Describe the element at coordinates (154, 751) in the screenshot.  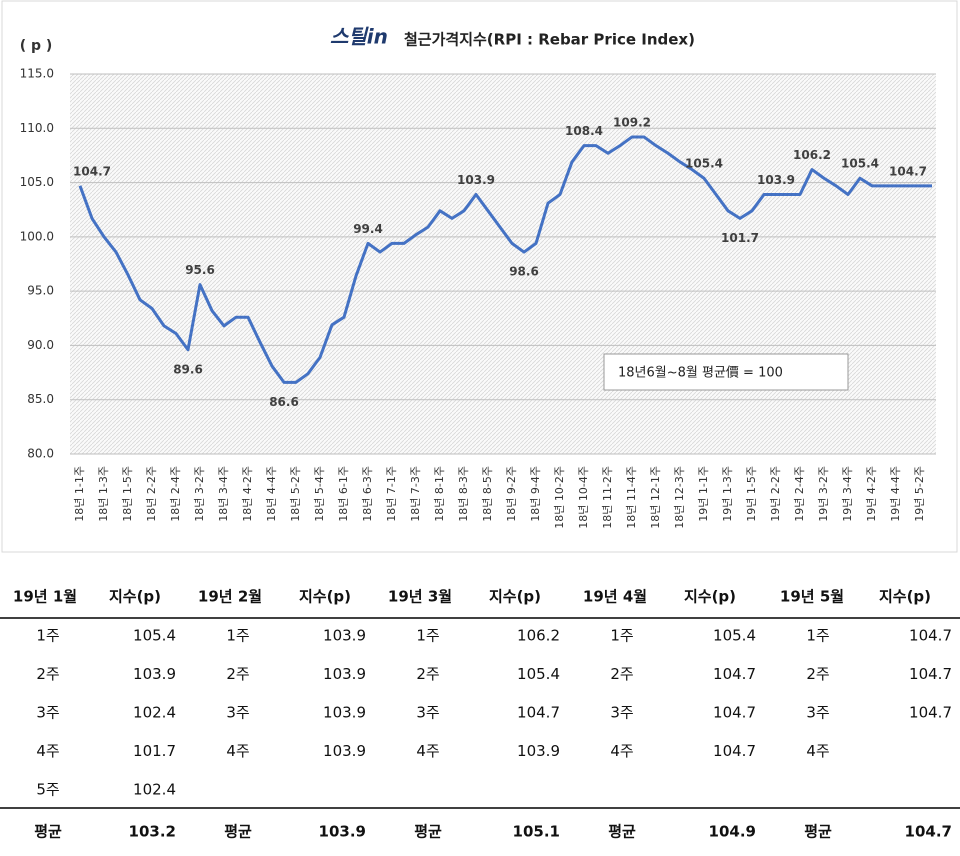
I see `table-value: 101.7` at that location.